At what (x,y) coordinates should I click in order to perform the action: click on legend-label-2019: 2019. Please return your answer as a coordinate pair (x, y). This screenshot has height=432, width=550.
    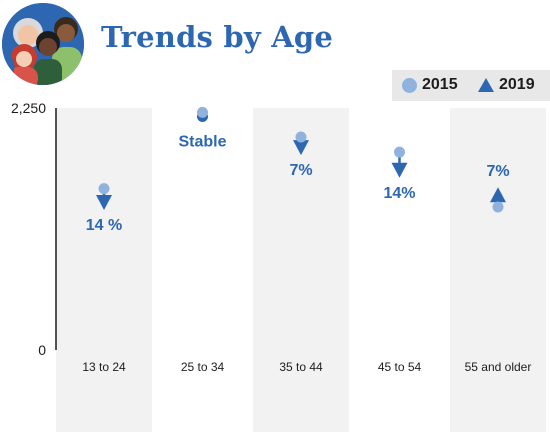
    Looking at the image, I should click on (517, 84).